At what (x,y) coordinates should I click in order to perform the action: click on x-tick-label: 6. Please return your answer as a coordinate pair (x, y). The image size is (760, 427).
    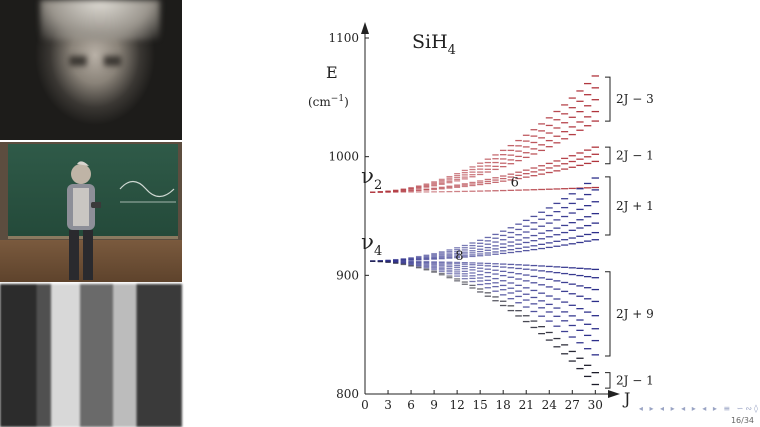
    Looking at the image, I should click on (411, 405).